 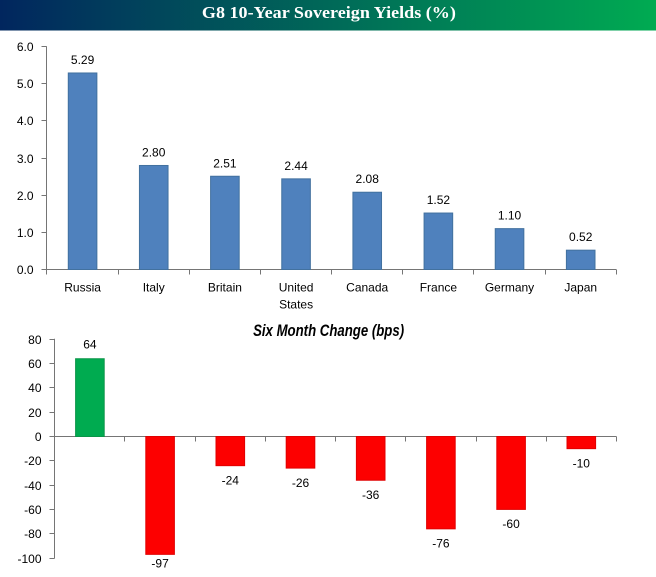 What do you see at coordinates (33, 486) in the screenshot?
I see `svg-text: -40` at bounding box center [33, 486].